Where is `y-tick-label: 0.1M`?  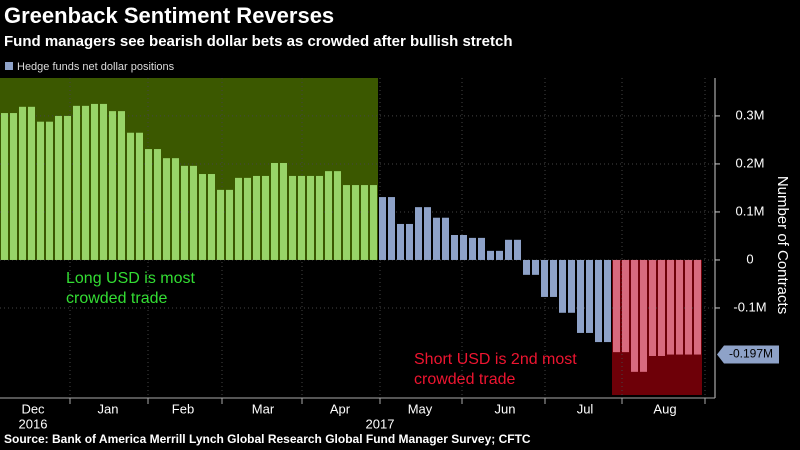 y-tick-label: 0.1M is located at coordinates (750, 210).